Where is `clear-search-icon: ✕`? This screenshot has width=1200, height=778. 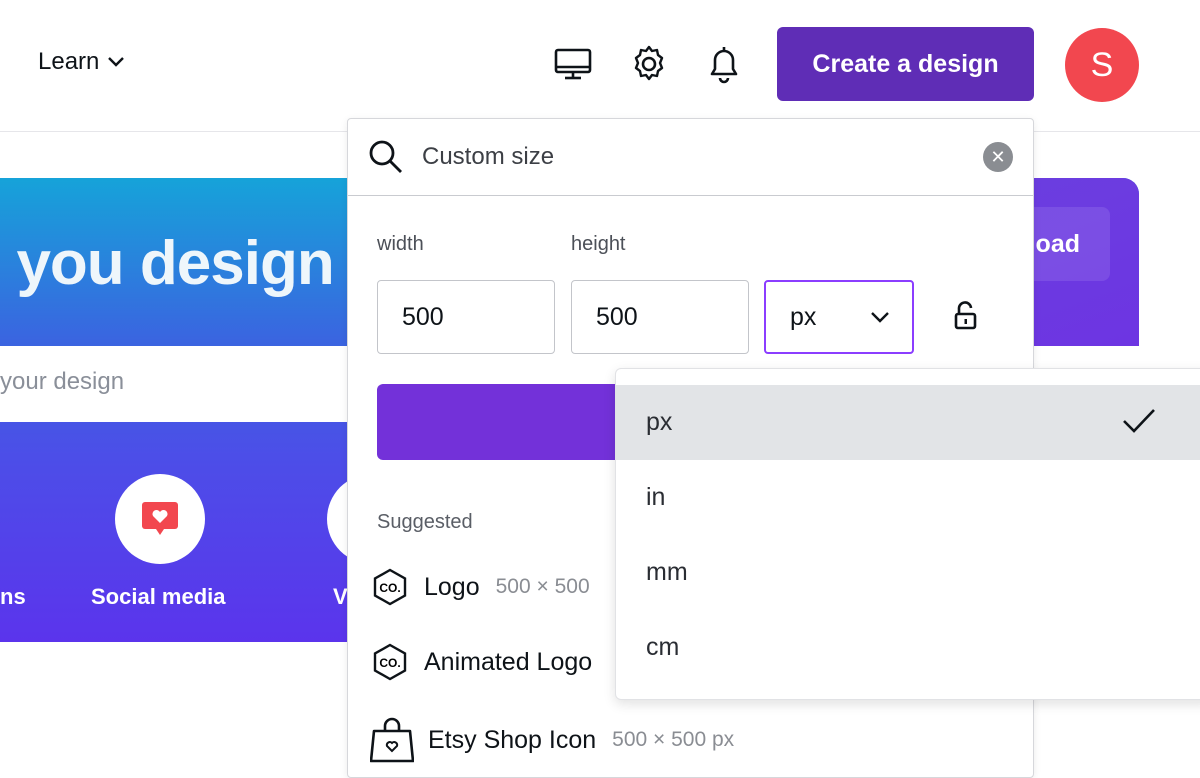 clear-search-icon: ✕ is located at coordinates (998, 157).